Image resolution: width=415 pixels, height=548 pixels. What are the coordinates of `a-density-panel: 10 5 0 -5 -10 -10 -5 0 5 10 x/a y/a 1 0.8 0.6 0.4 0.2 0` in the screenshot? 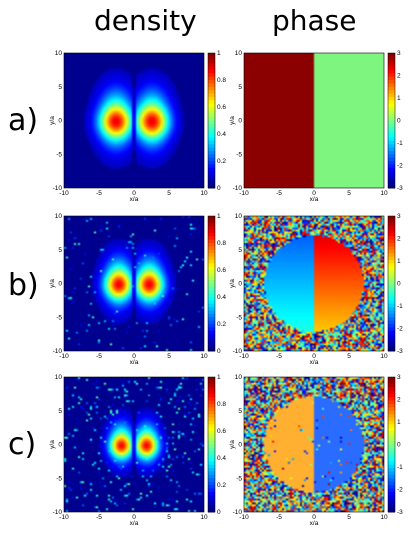 It's located at (138, 130).